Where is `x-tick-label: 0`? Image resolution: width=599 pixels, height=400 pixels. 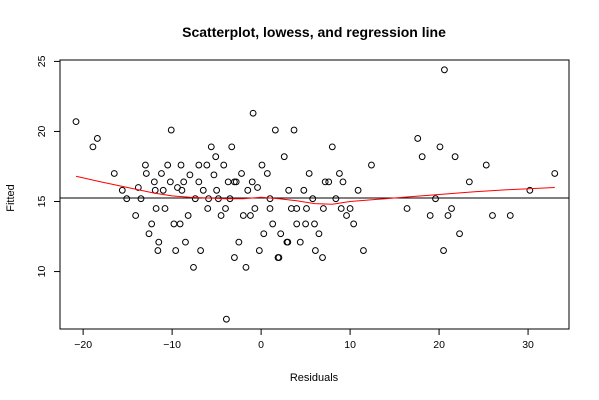
x-tick-label: 0 is located at coordinates (261, 345).